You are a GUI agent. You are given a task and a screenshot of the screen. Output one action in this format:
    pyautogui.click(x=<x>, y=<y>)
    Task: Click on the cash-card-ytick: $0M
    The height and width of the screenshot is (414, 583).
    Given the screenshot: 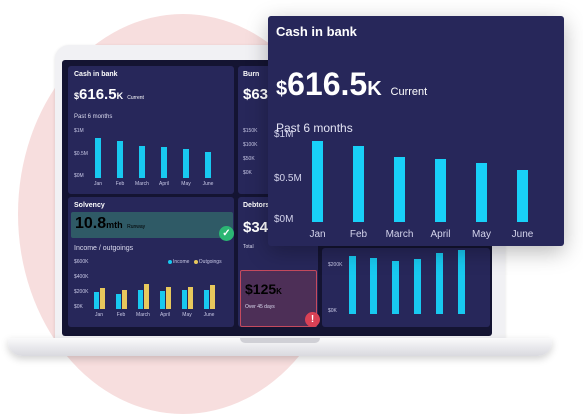 What is the action you would take?
    pyautogui.click(x=79, y=176)
    